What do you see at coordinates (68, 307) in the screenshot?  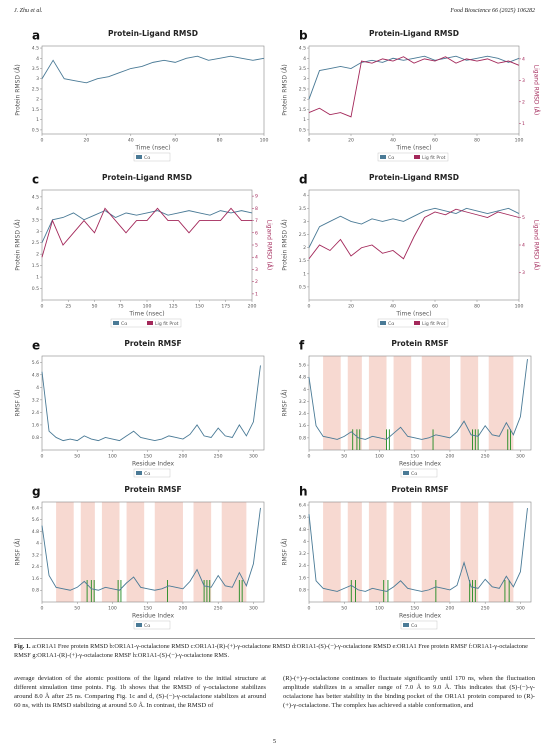 I see `x-tick-label: 25` at bounding box center [68, 307].